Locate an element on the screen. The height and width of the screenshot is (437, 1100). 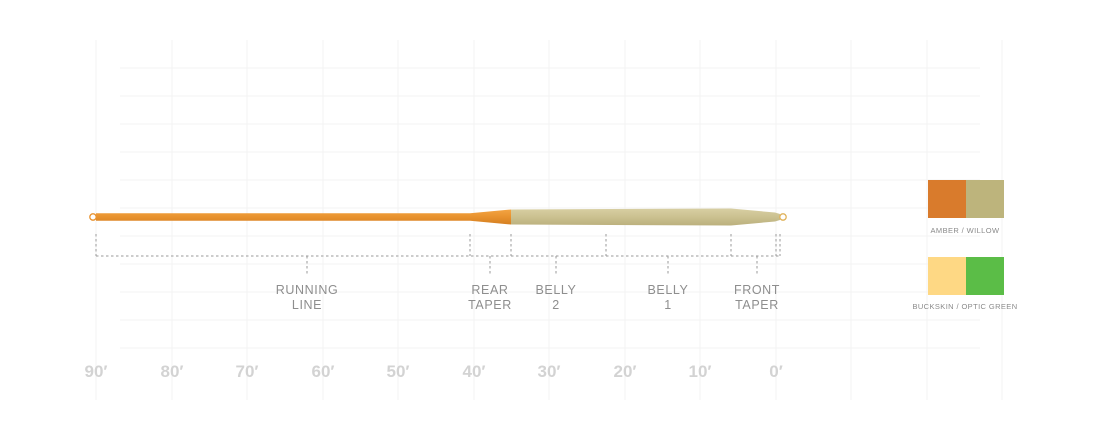
distance-label-90: 90′ is located at coordinates (96, 371).